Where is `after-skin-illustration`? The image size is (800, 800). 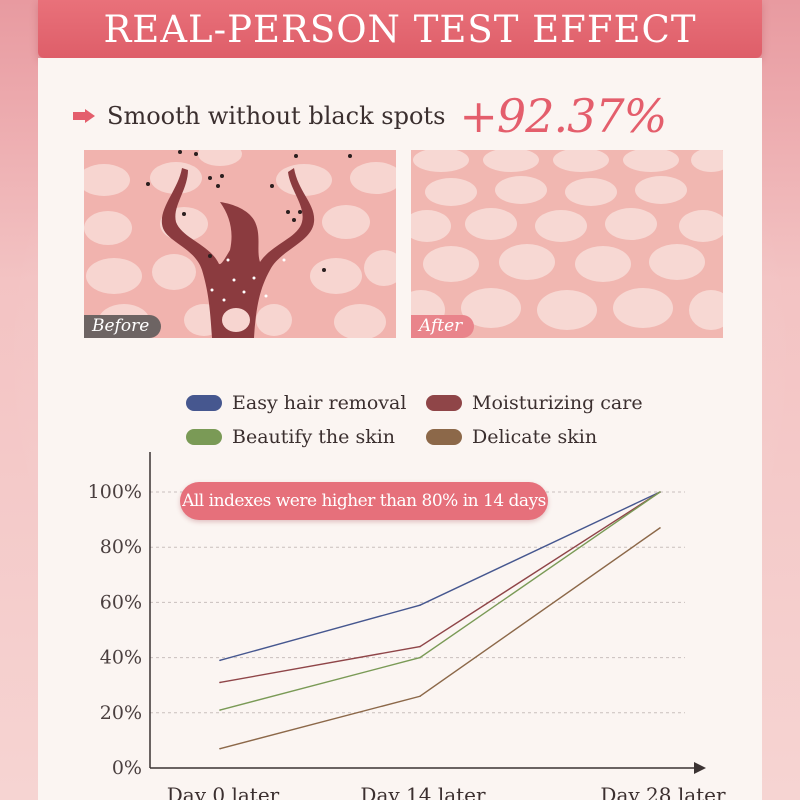
after-skin-illustration is located at coordinates (567, 244).